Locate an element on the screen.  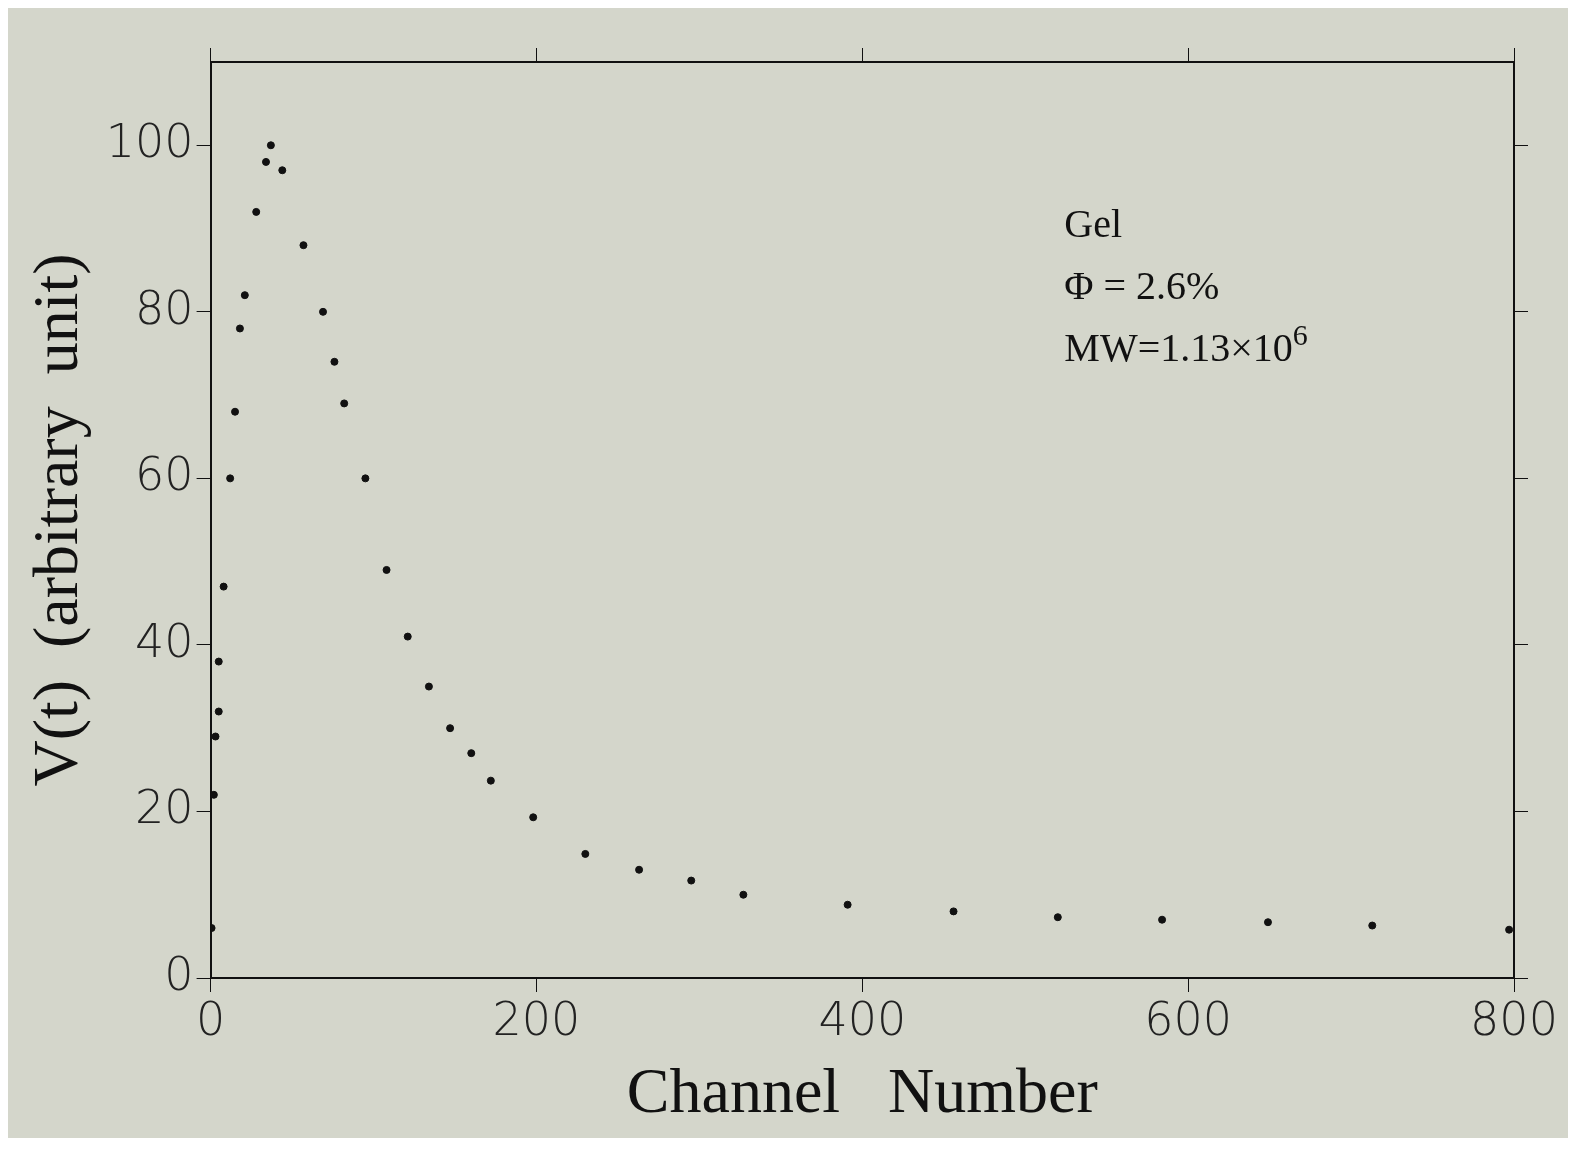
x-tick-label: 400 is located at coordinates (862, 1018).